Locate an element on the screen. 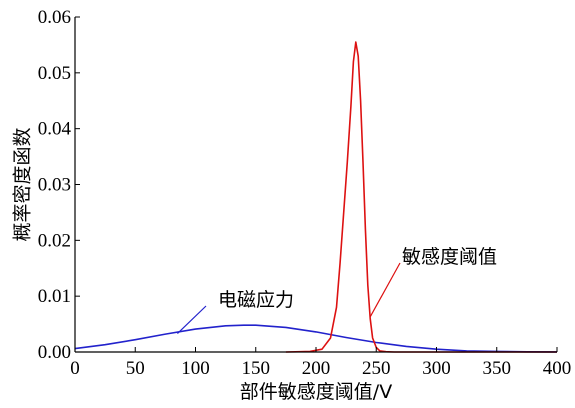 The width and height of the screenshot is (575, 408). y-tick-label: 0.06 is located at coordinates (54, 17).